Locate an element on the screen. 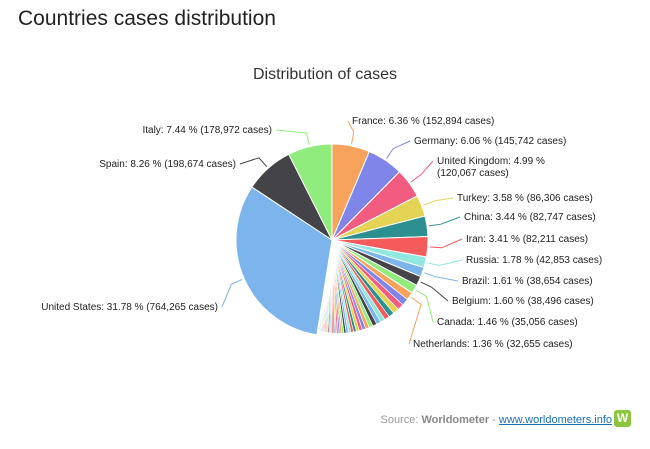 The image size is (650, 449). pie-slice-other is located at coordinates (325, 285).